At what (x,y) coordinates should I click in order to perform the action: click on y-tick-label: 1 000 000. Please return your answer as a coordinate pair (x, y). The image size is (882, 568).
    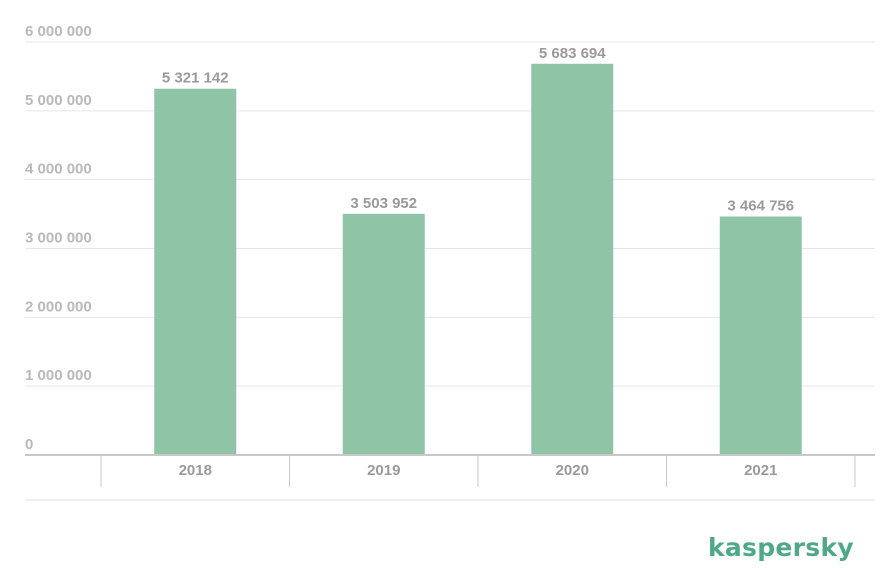
    Looking at the image, I should click on (58, 375).